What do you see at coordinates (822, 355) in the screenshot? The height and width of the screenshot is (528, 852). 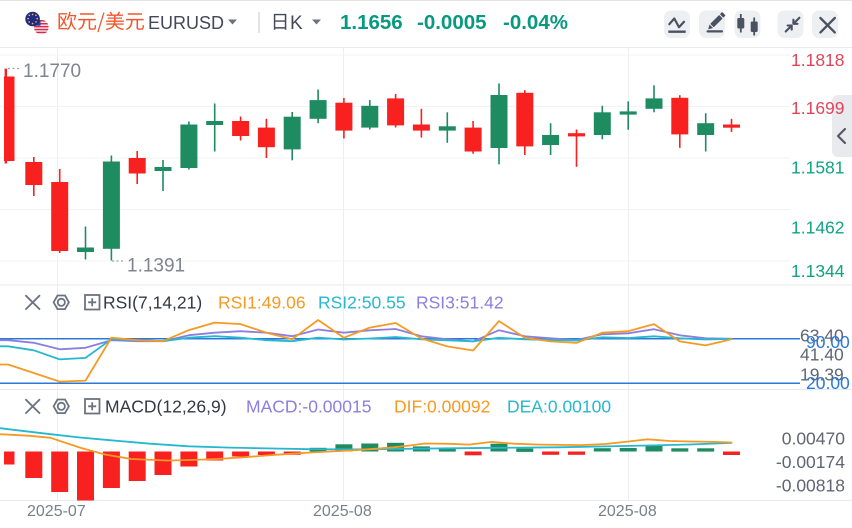 I see `svg-text: 41.40` at bounding box center [822, 355].